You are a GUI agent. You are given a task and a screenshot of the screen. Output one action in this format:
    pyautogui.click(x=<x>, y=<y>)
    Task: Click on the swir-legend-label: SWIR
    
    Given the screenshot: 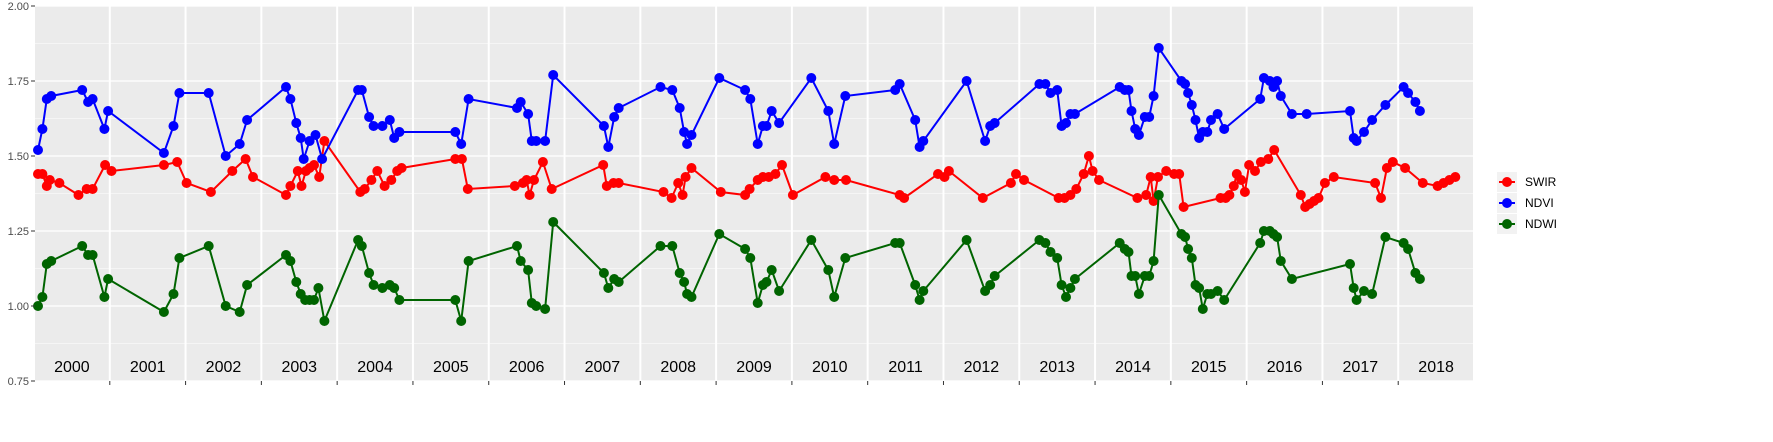 What is the action you would take?
    pyautogui.click(x=1541, y=182)
    